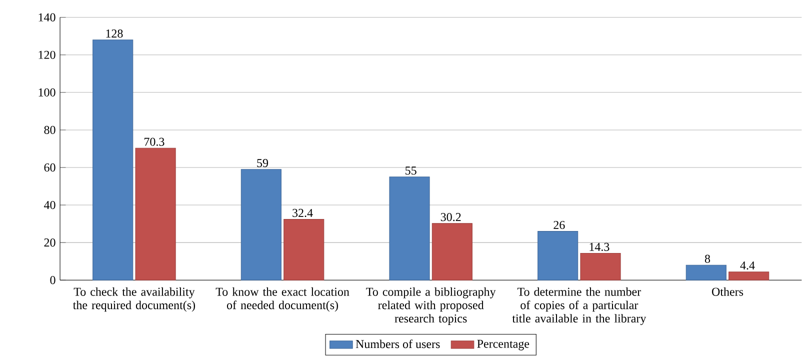 The height and width of the screenshot is (357, 811). I want to click on x-tick-label: To know the exact location of needed document(s), so click(283, 299).